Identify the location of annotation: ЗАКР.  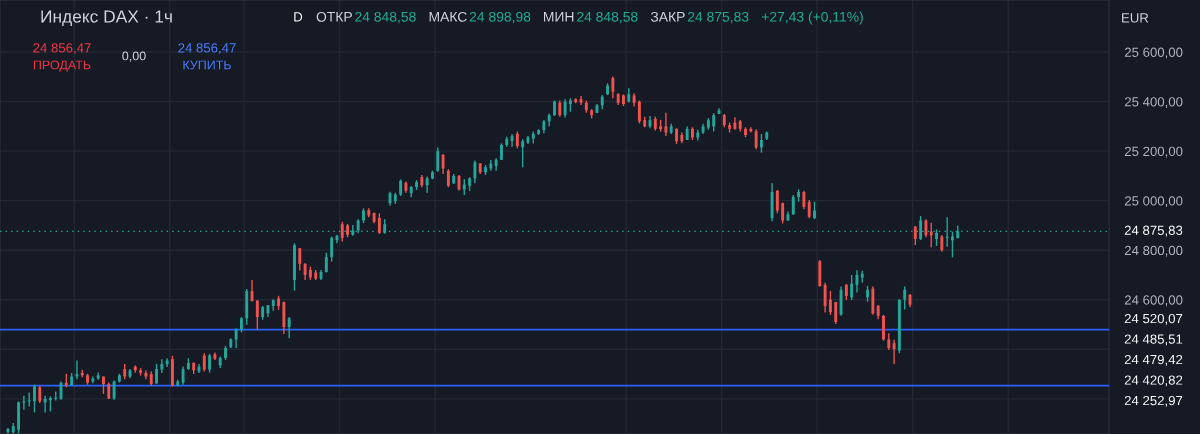
(667, 16).